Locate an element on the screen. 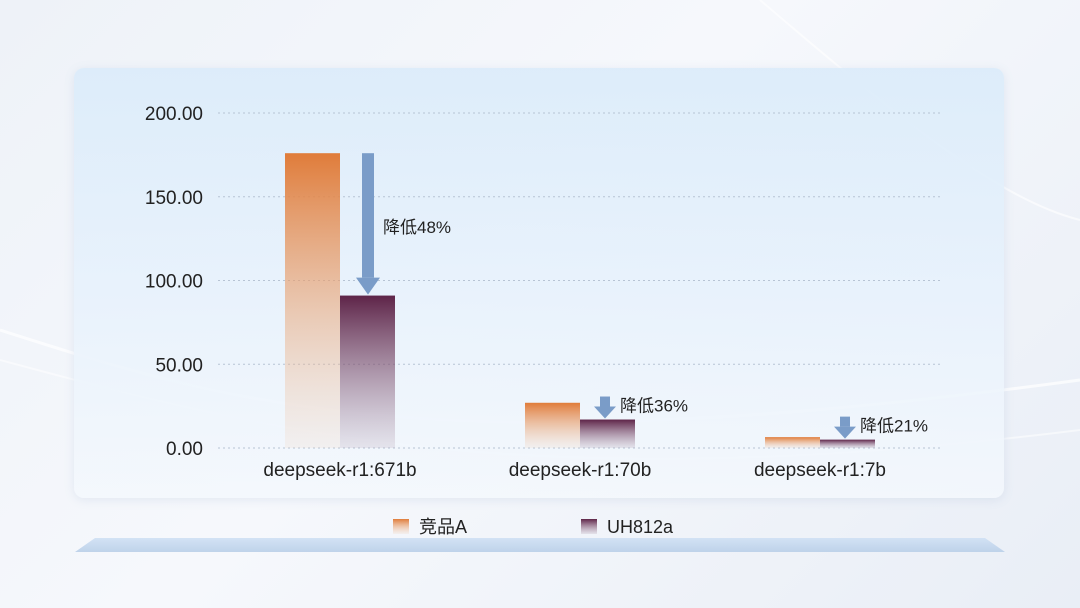  legend-item-competitor-a: 竞品A is located at coordinates (430, 527).